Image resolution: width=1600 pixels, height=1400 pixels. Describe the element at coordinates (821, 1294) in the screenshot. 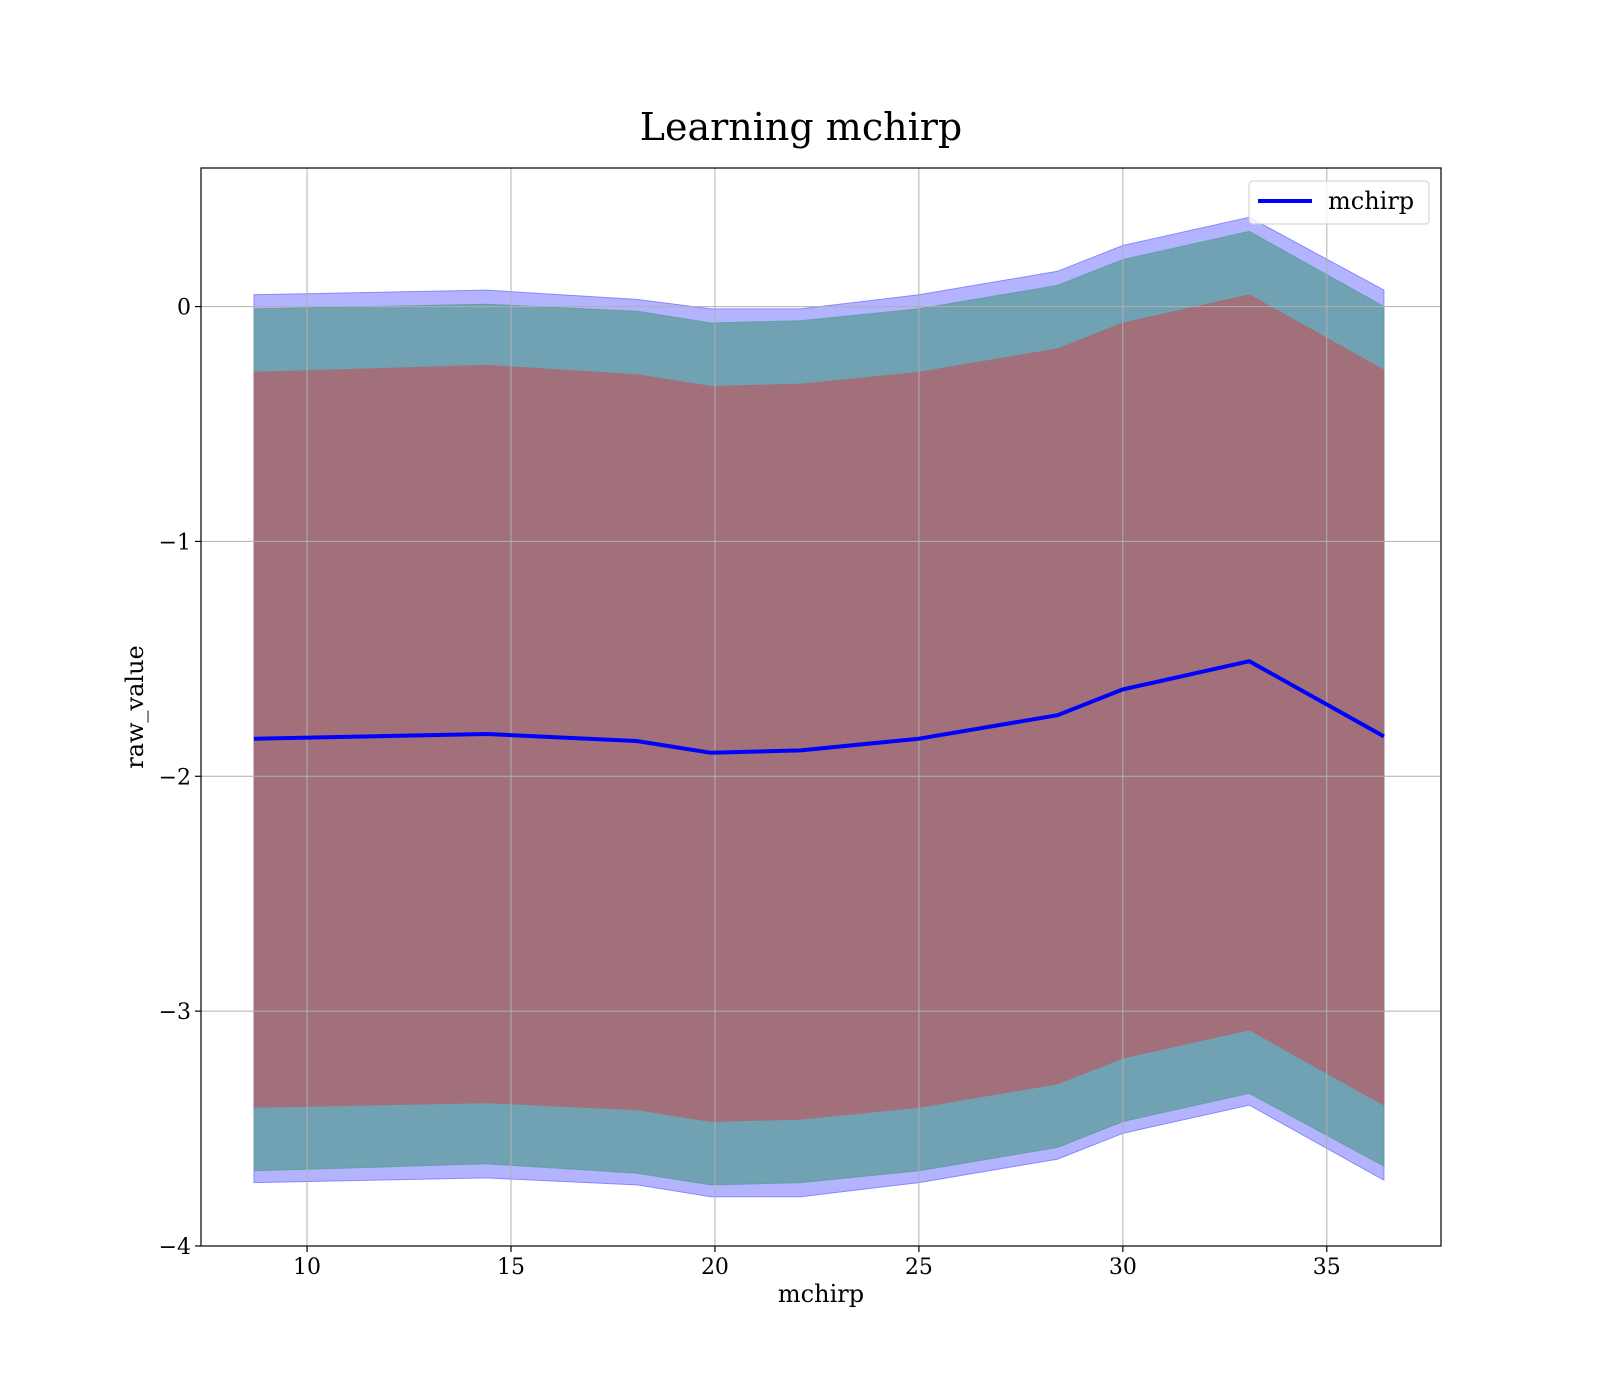

I see `x-axis-label: mchirp` at that location.